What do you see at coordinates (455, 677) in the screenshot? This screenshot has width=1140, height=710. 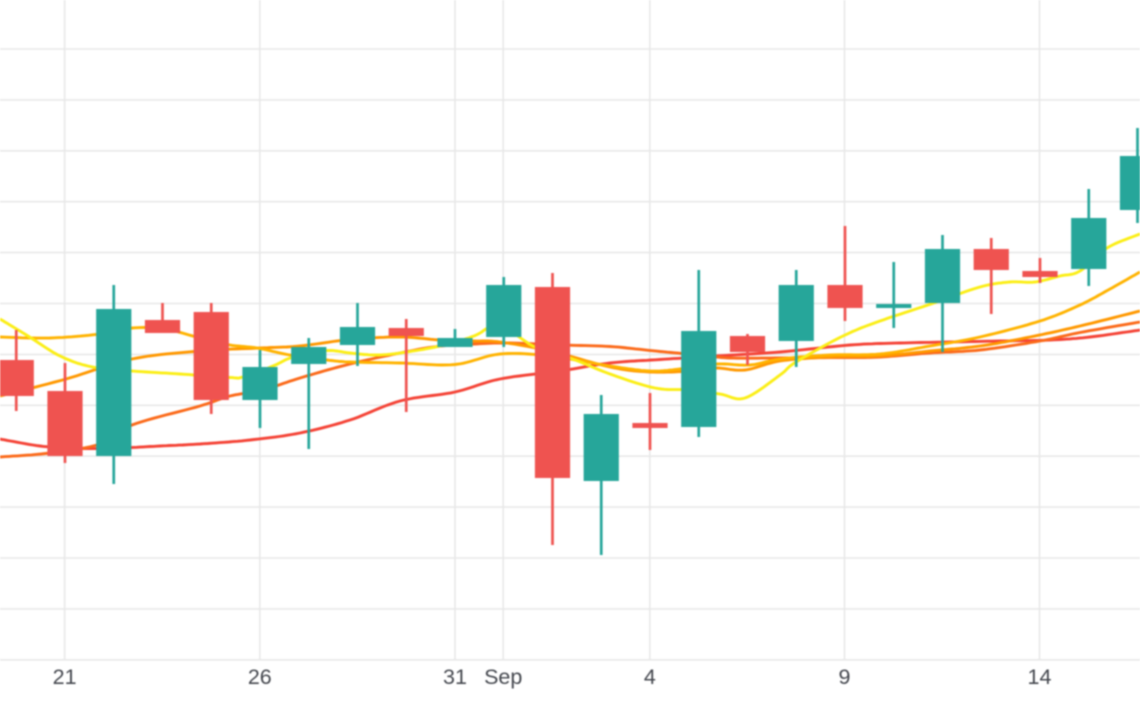 I see `svg-text: 31` at bounding box center [455, 677].